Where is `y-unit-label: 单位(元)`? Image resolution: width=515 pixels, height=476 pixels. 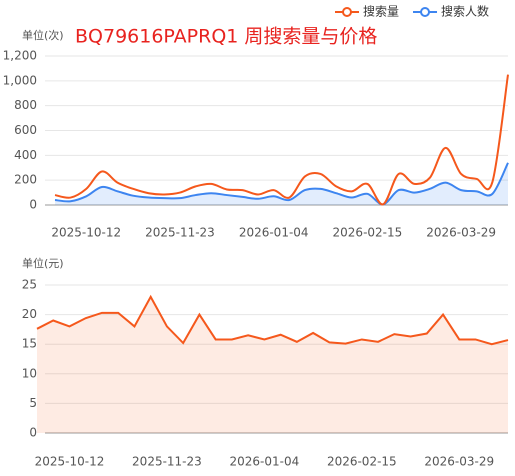 y-unit-label: 单位(元) is located at coordinates (43, 263).